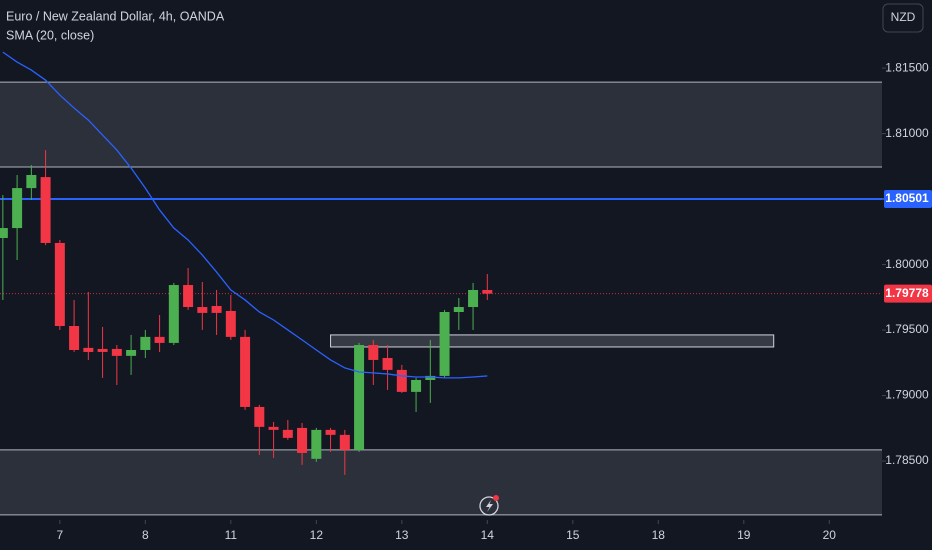 The height and width of the screenshot is (550, 932). What do you see at coordinates (231, 535) in the screenshot?
I see `x-tick-label: 11` at bounding box center [231, 535].